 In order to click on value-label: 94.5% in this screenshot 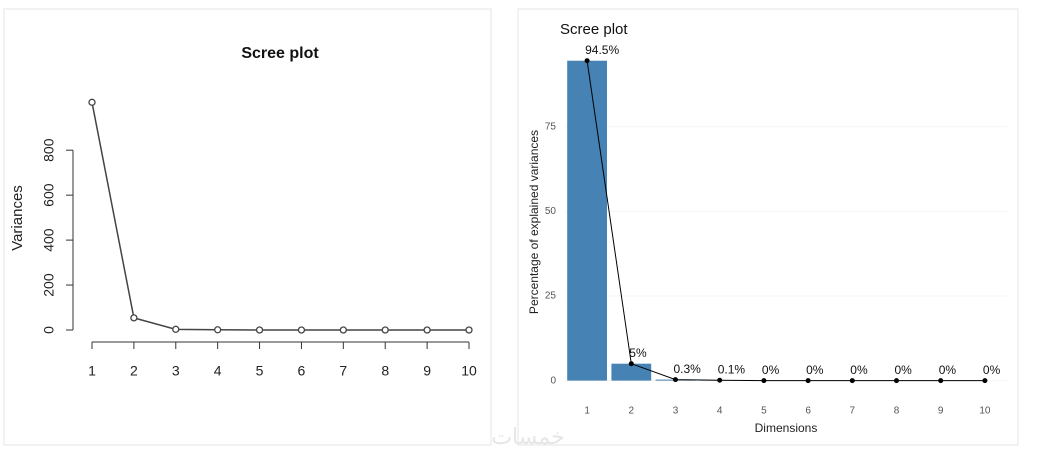, I will do `click(602, 50)`.